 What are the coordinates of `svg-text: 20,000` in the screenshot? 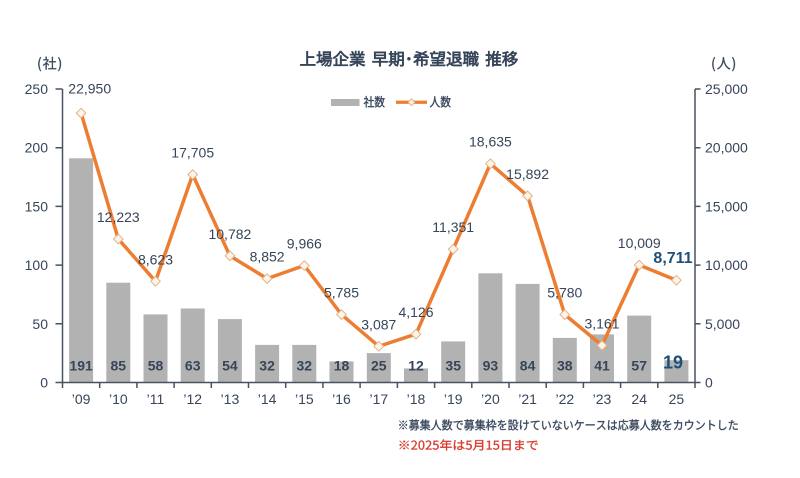 It's located at (726, 148).